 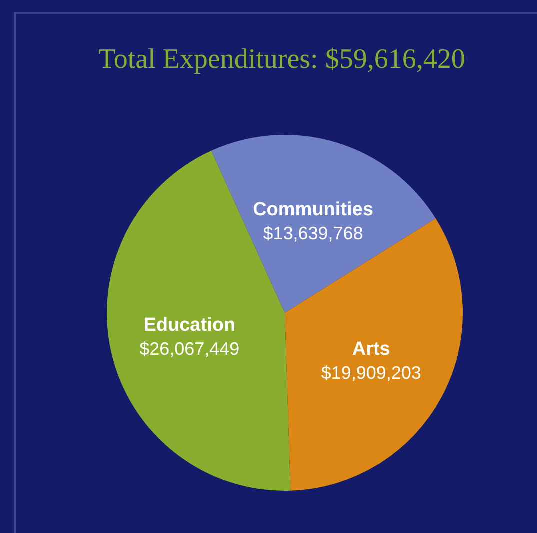 What do you see at coordinates (371, 349) in the screenshot?
I see `slice-label: Arts` at bounding box center [371, 349].